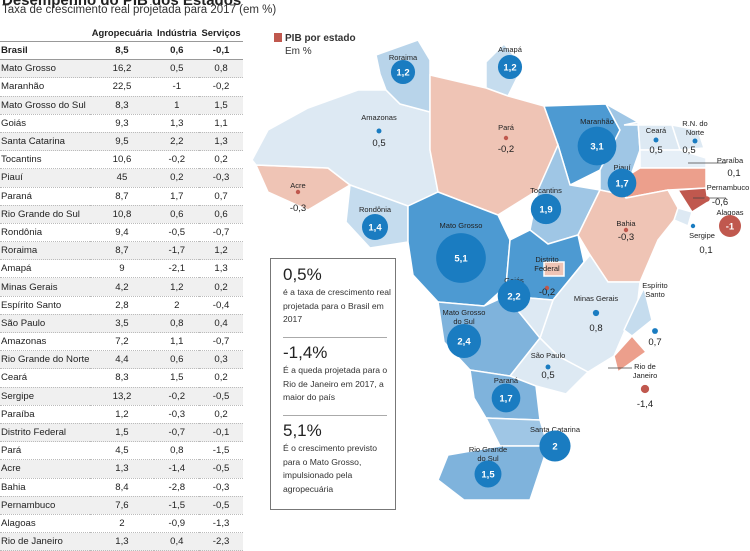  I want to click on value-amazonas: 0,5, so click(378, 143).